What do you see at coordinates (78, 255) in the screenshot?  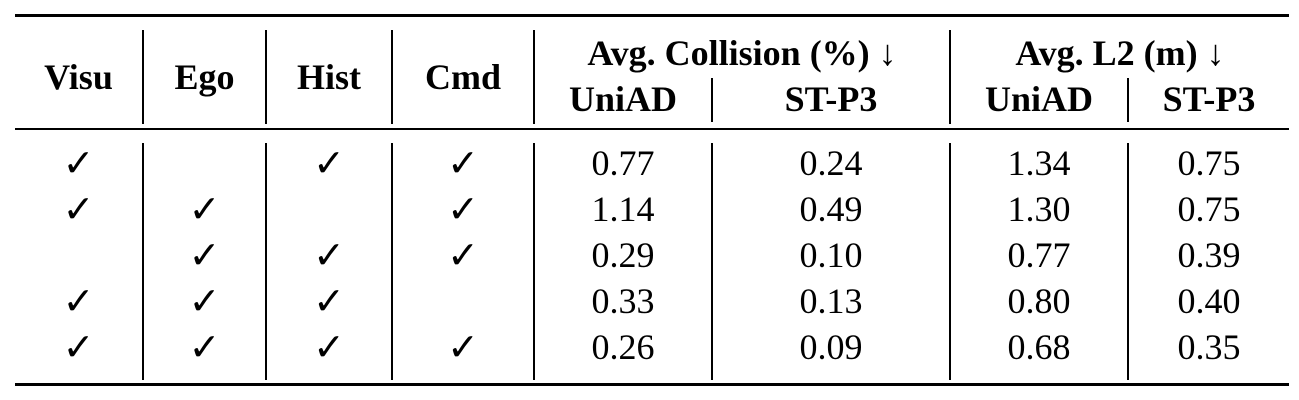 I see `cell-visu` at bounding box center [78, 255].